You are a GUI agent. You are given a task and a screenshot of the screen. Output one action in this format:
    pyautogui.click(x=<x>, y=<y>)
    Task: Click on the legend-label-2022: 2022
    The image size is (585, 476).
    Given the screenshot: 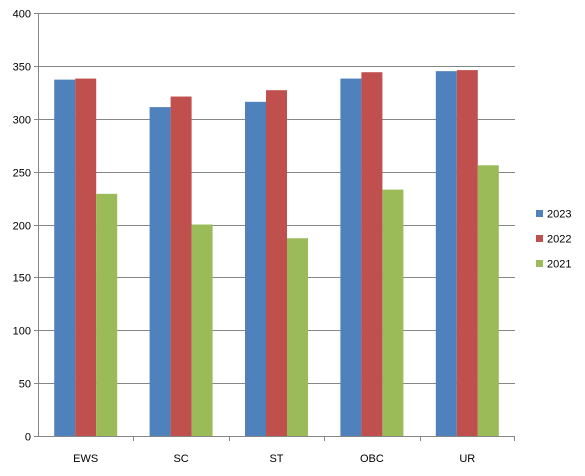 What is the action you would take?
    pyautogui.click(x=559, y=240)
    